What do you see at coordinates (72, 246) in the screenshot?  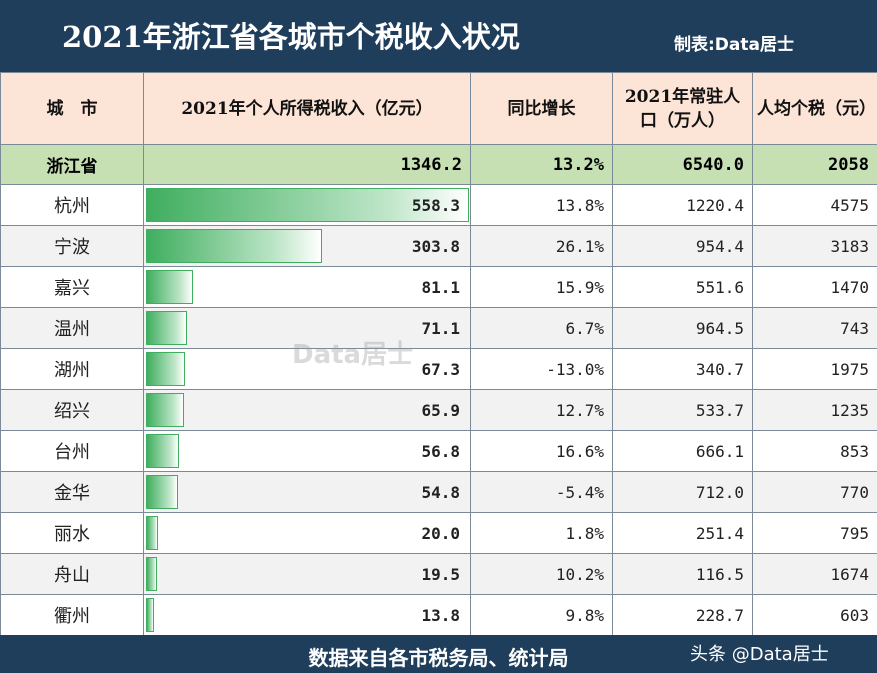 I see `city-cell: 宁波` at bounding box center [72, 246].